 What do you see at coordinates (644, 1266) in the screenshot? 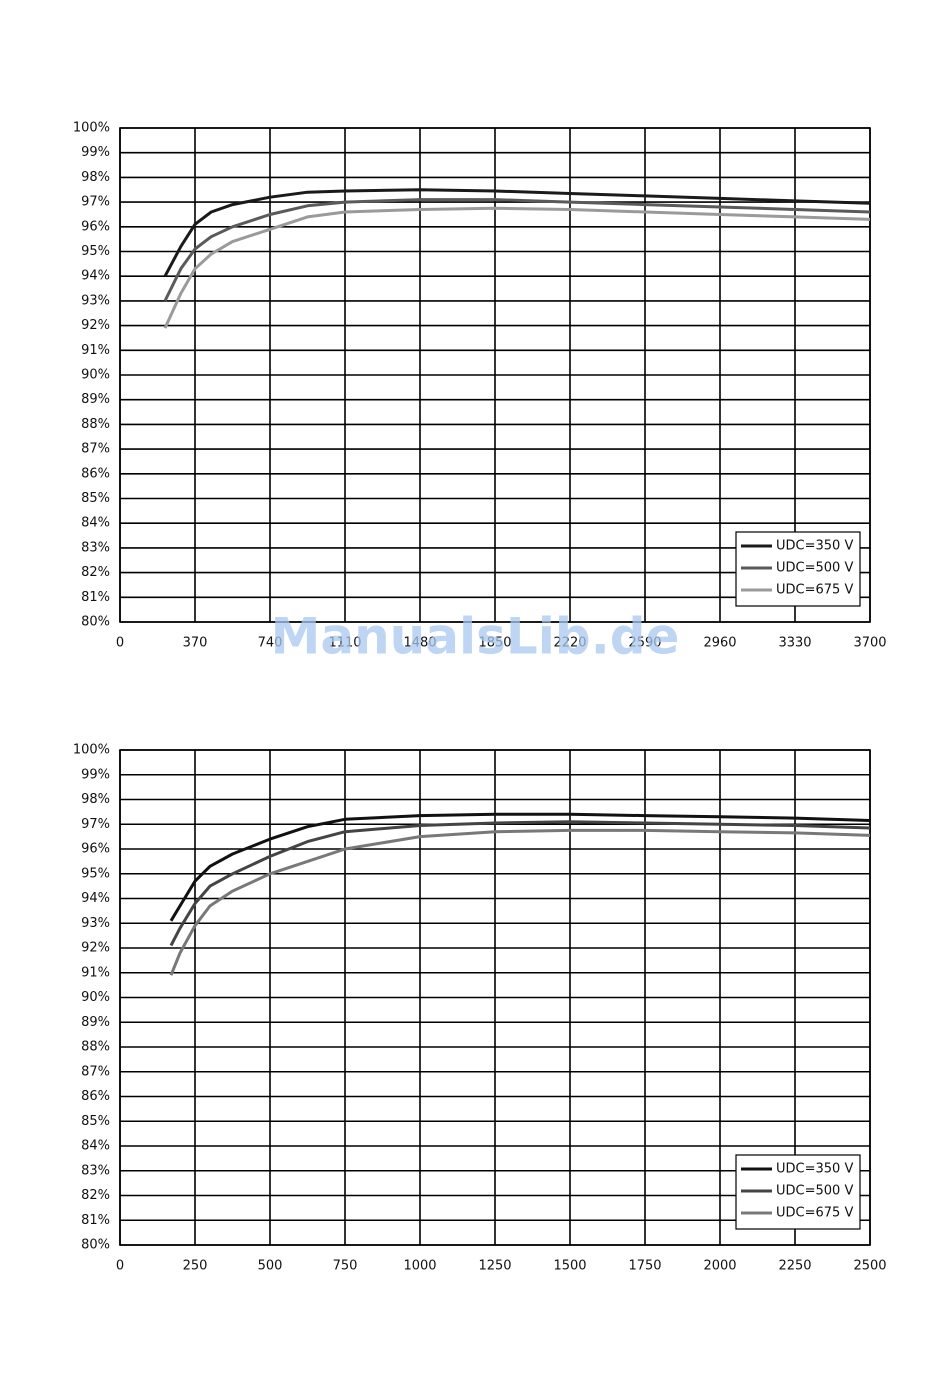
I see `x-tick-label: 1750` at bounding box center [644, 1266].